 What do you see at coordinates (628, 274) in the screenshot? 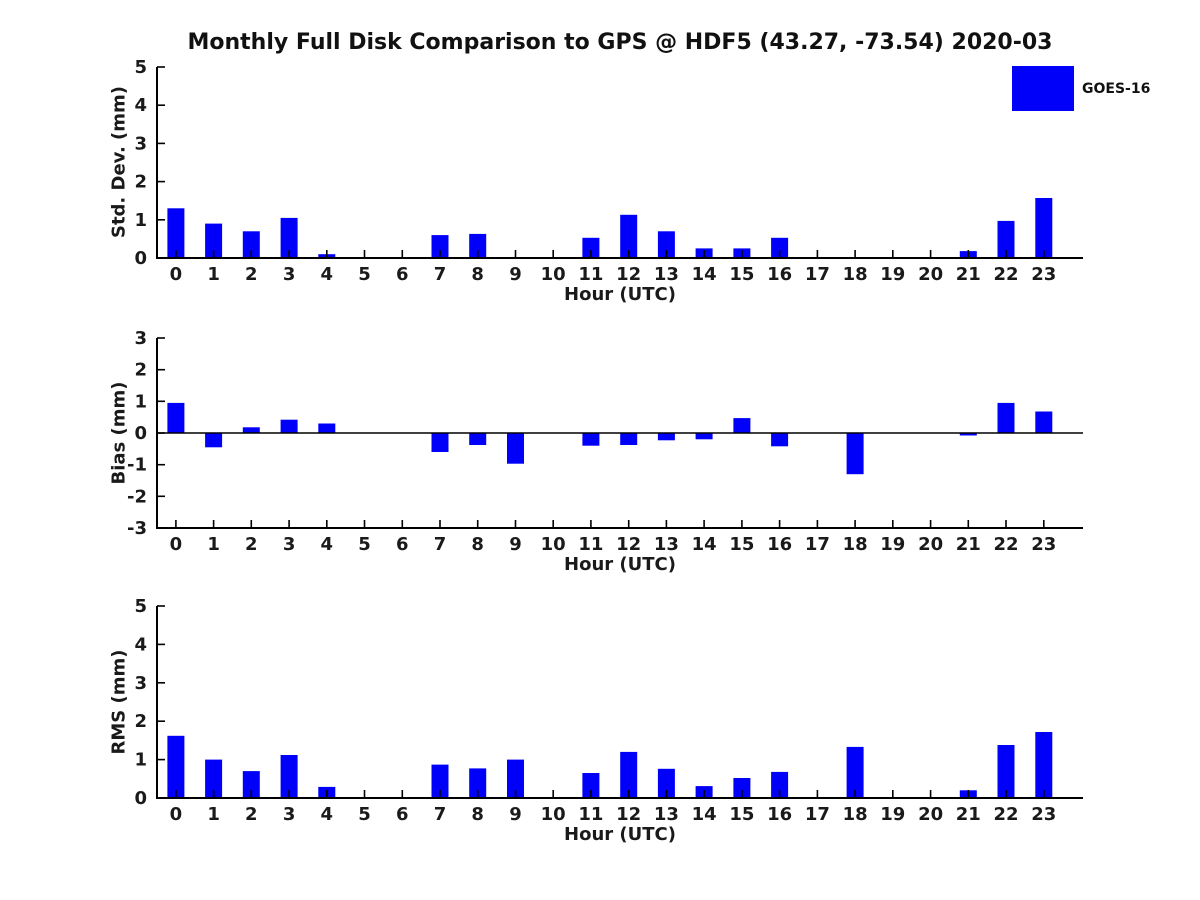
I see `x-tick-label: 12` at bounding box center [628, 274].